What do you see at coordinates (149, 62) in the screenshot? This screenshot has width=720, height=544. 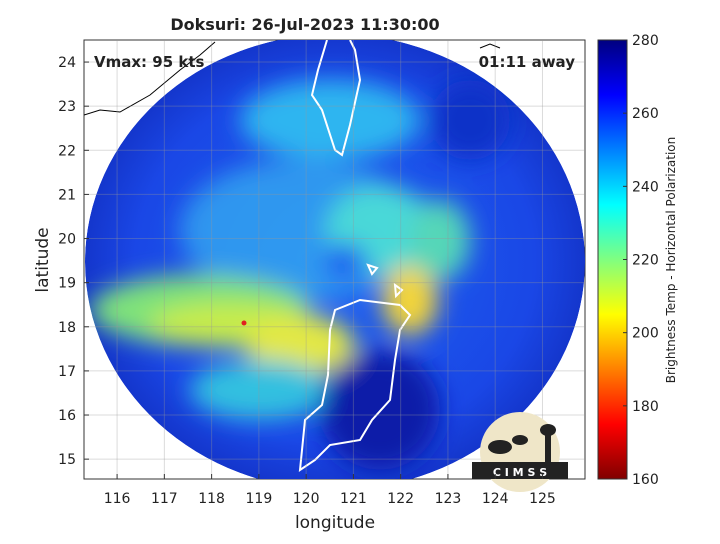 I see `annotation: Vmax: 95 kts` at bounding box center [149, 62].